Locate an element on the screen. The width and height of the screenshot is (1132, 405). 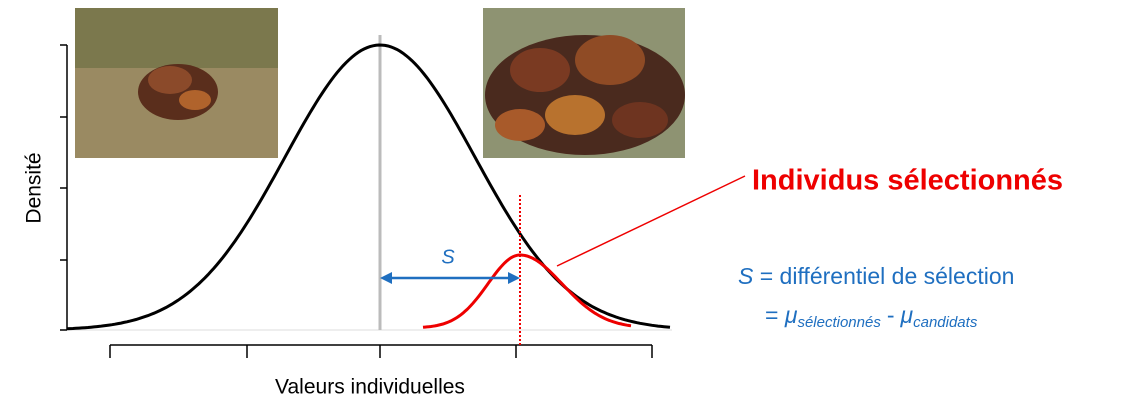
definition-text: = différentiel de sélection is located at coordinates (887, 276).